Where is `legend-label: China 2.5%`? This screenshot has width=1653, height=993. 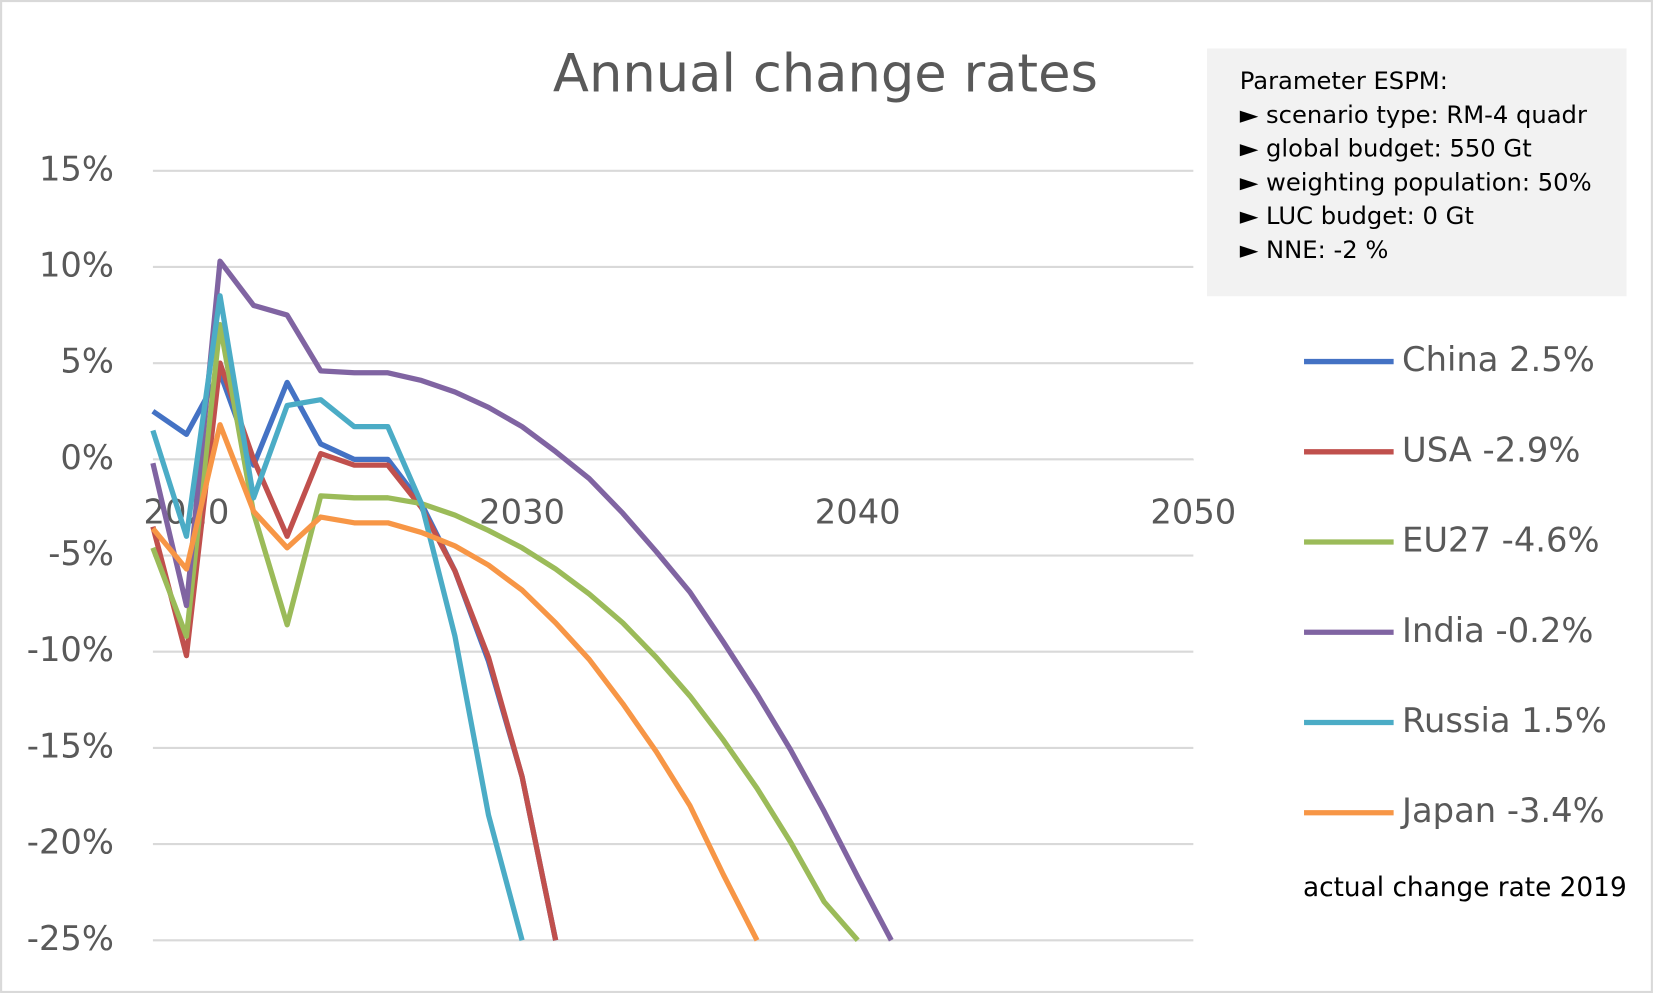 legend-label: China 2.5% is located at coordinates (1498, 359).